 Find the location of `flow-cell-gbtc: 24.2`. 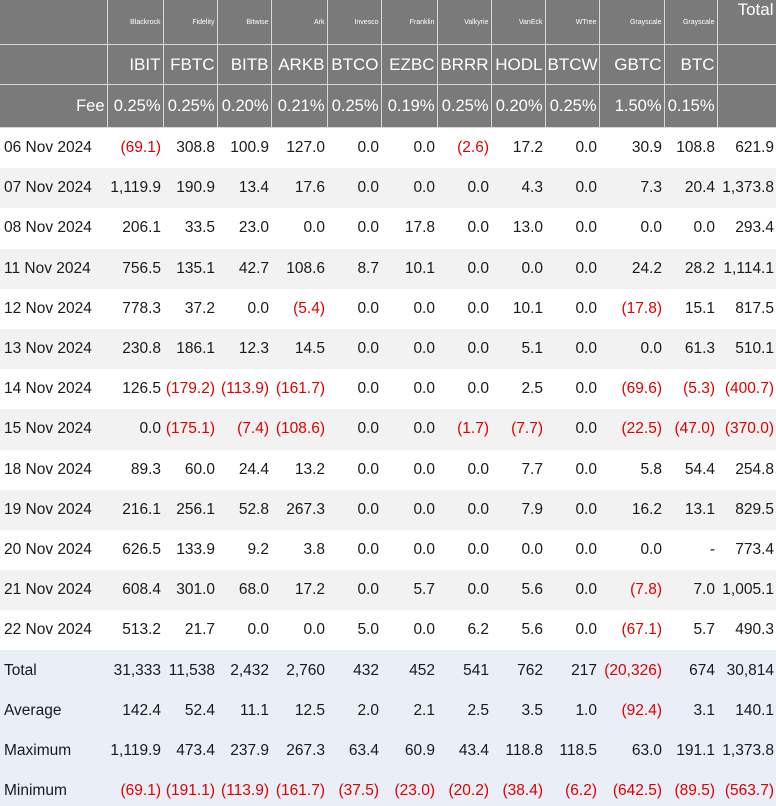

flow-cell-gbtc: 24.2 is located at coordinates (631, 268).